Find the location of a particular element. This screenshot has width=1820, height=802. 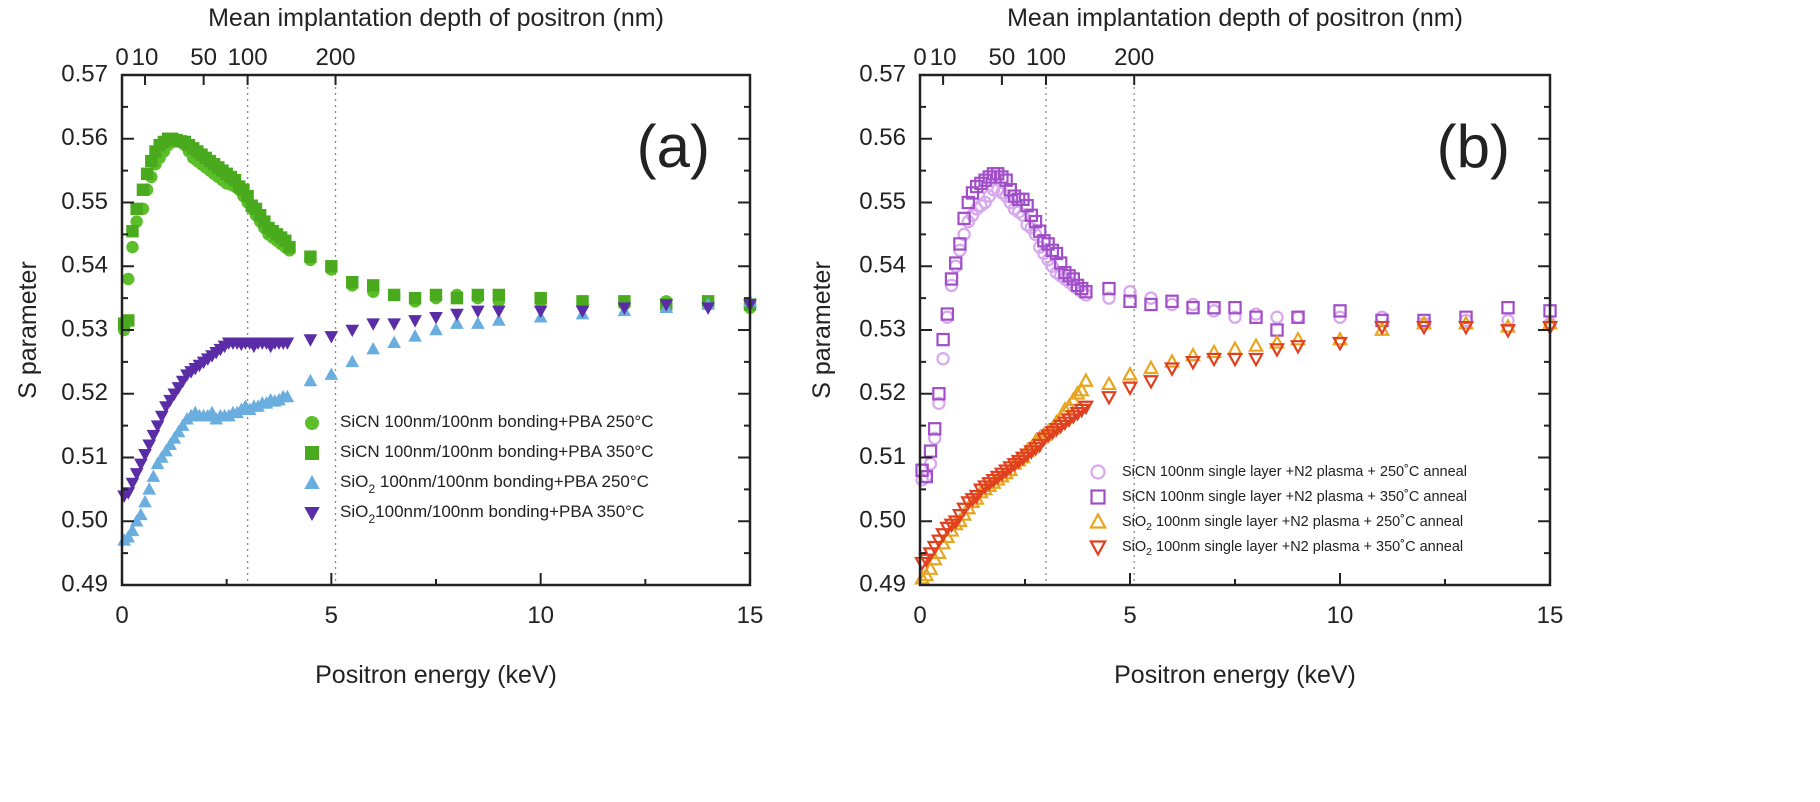

legend-label: SiCN 100nm/100nm bonding+PBA 250°C is located at coordinates (496, 421).